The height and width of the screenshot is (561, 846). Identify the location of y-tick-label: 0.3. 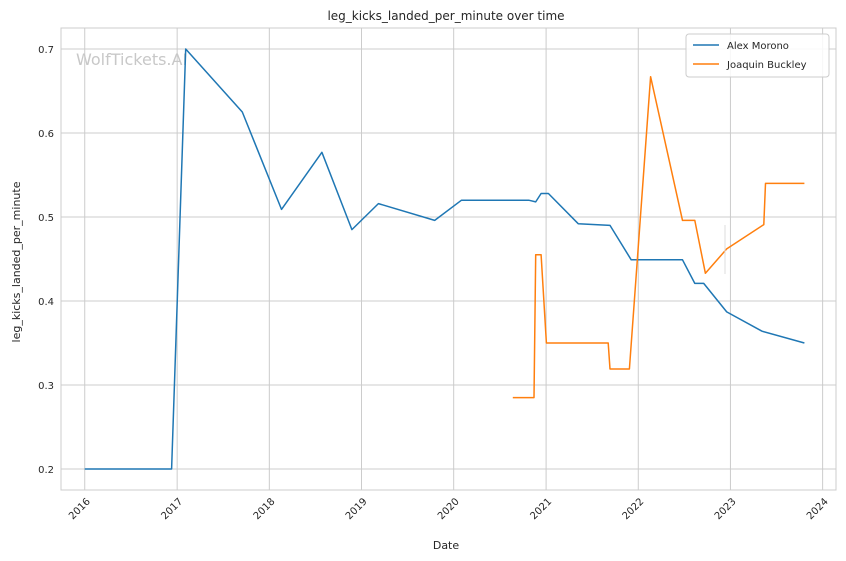
(46, 386).